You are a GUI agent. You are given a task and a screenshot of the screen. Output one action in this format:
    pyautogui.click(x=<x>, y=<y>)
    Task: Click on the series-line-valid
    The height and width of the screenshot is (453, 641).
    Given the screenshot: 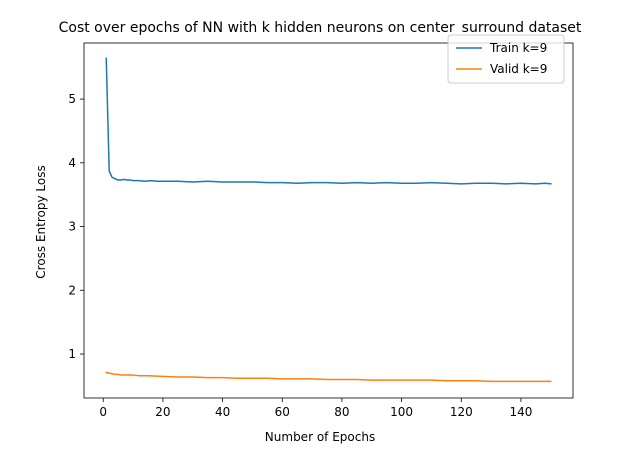 What is the action you would take?
    pyautogui.click(x=328, y=377)
    